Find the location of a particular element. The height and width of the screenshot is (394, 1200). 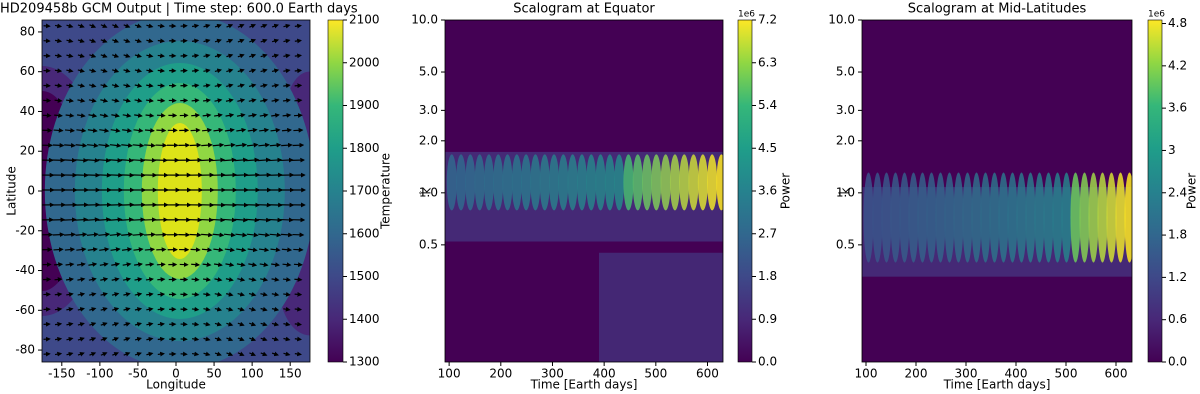

y-tick-label: 5.0 is located at coordinates (845, 72).